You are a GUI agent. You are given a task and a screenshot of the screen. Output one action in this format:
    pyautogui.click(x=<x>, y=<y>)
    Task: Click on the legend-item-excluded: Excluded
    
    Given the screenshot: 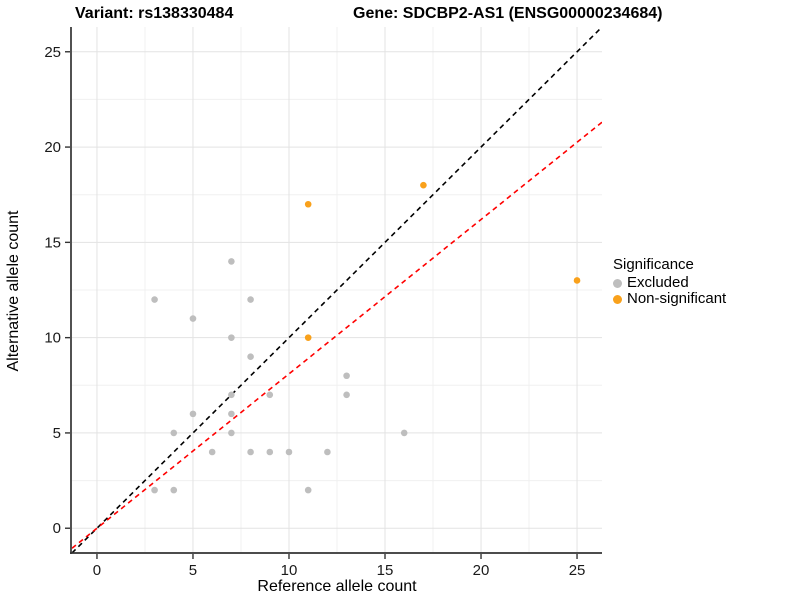 What is the action you would take?
    pyautogui.click(x=669, y=283)
    